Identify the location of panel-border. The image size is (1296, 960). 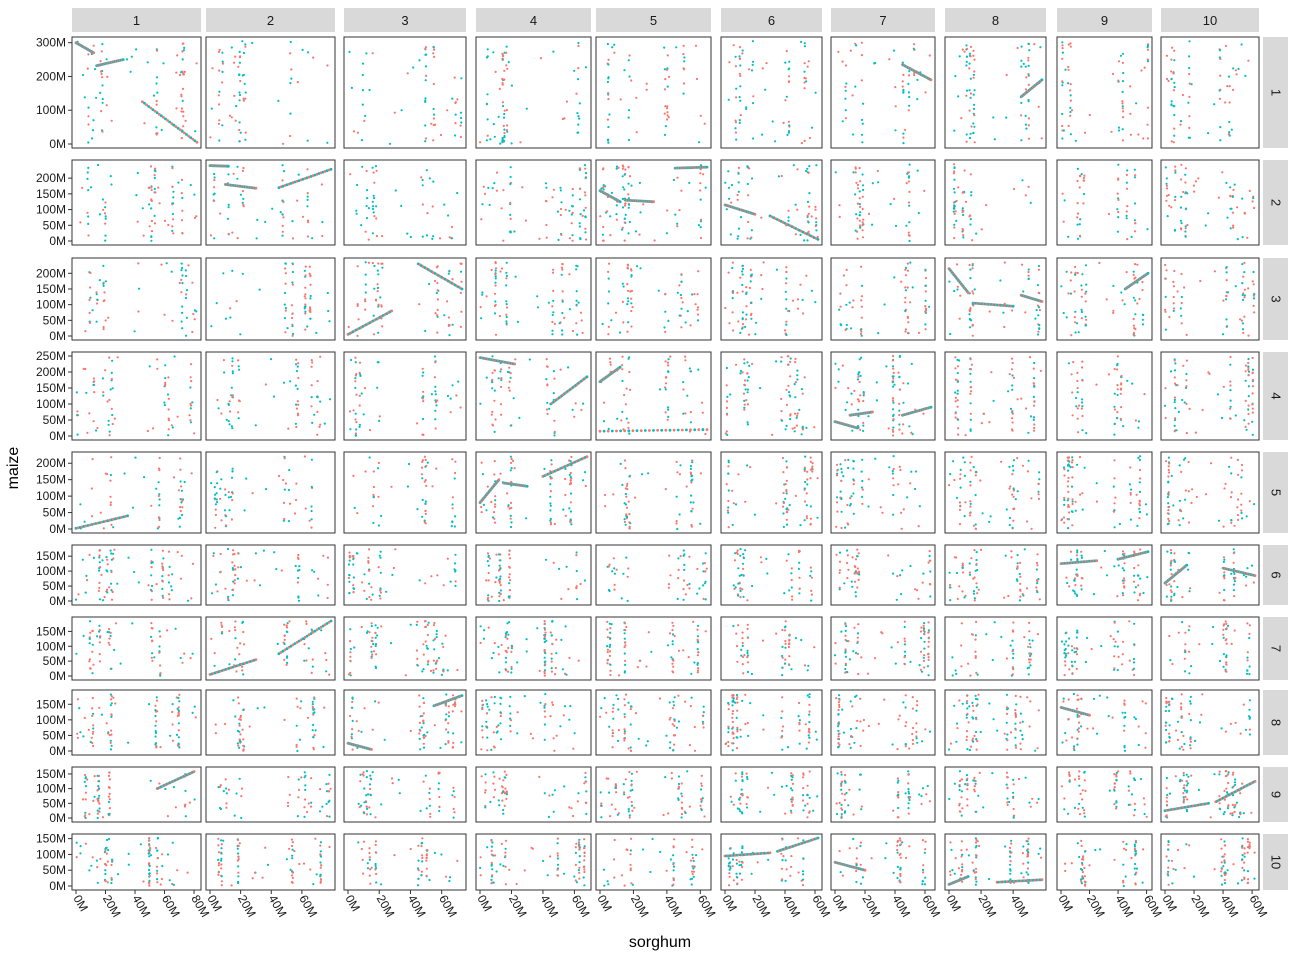
(136, 299).